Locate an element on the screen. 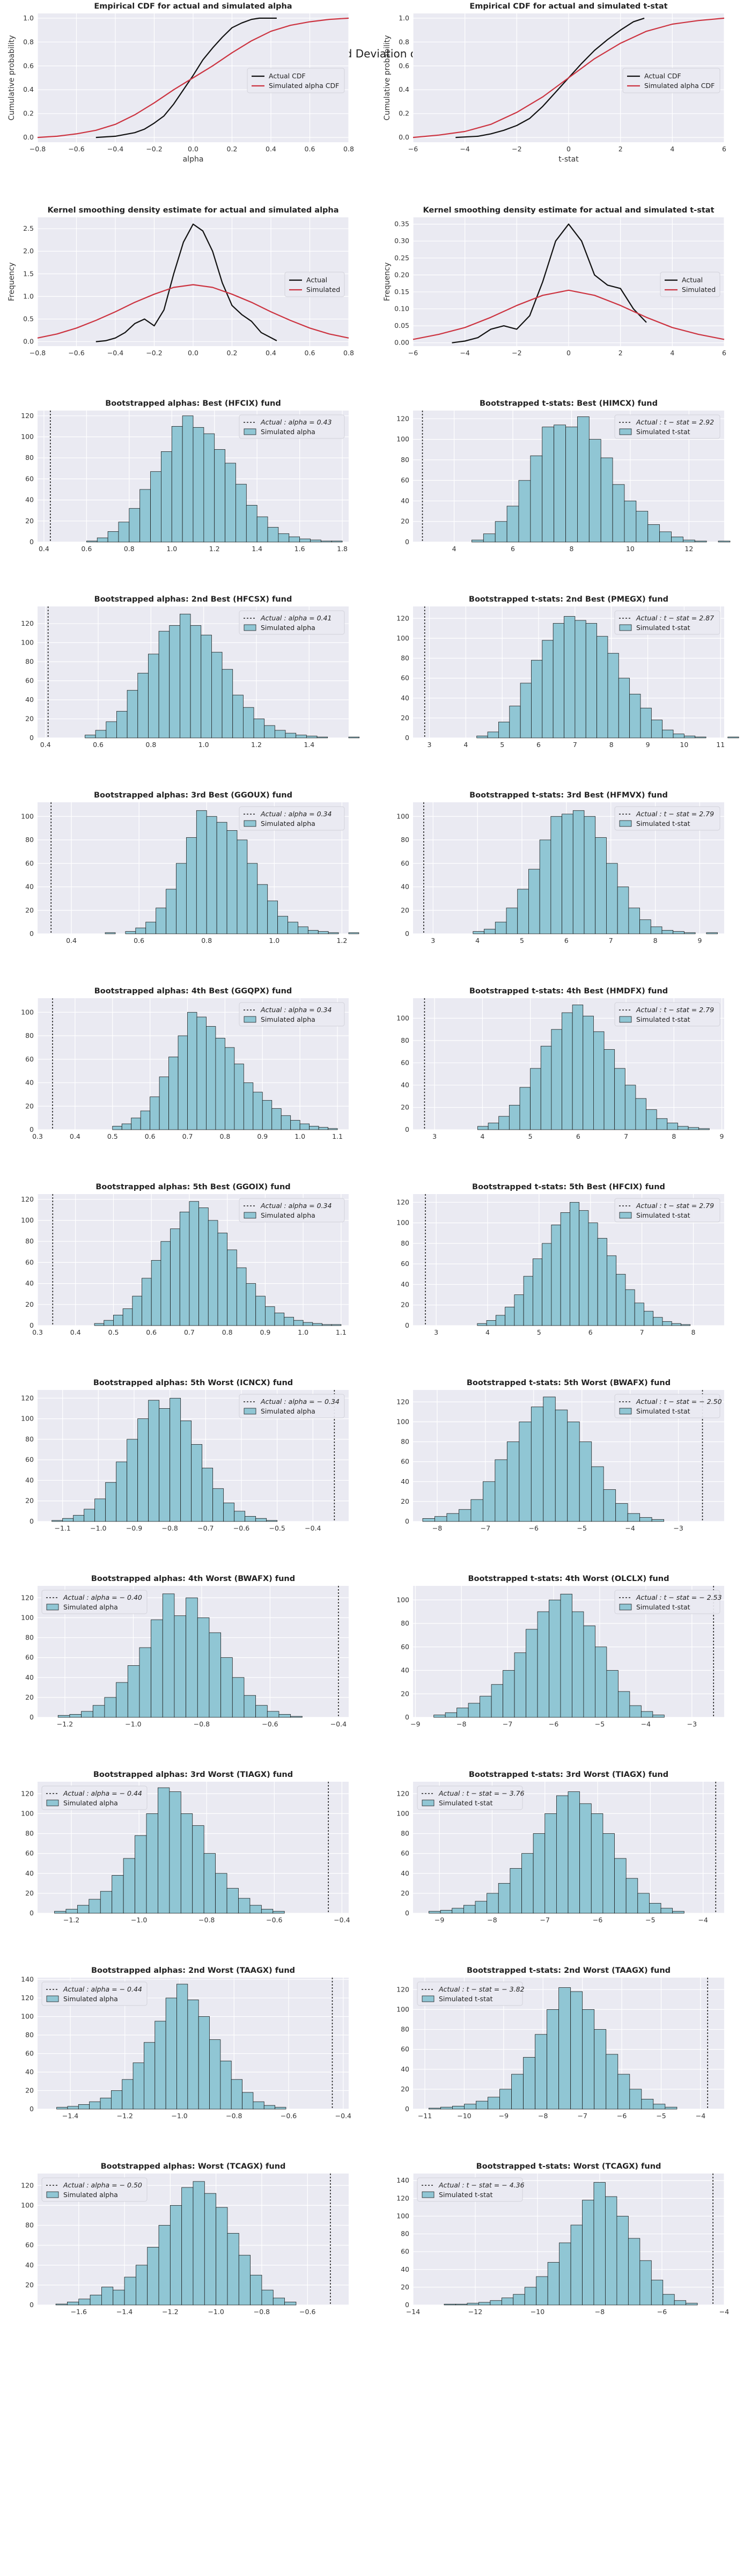 The height and width of the screenshot is (2576, 751). x-tick-label: −1.6 is located at coordinates (79, 2312).